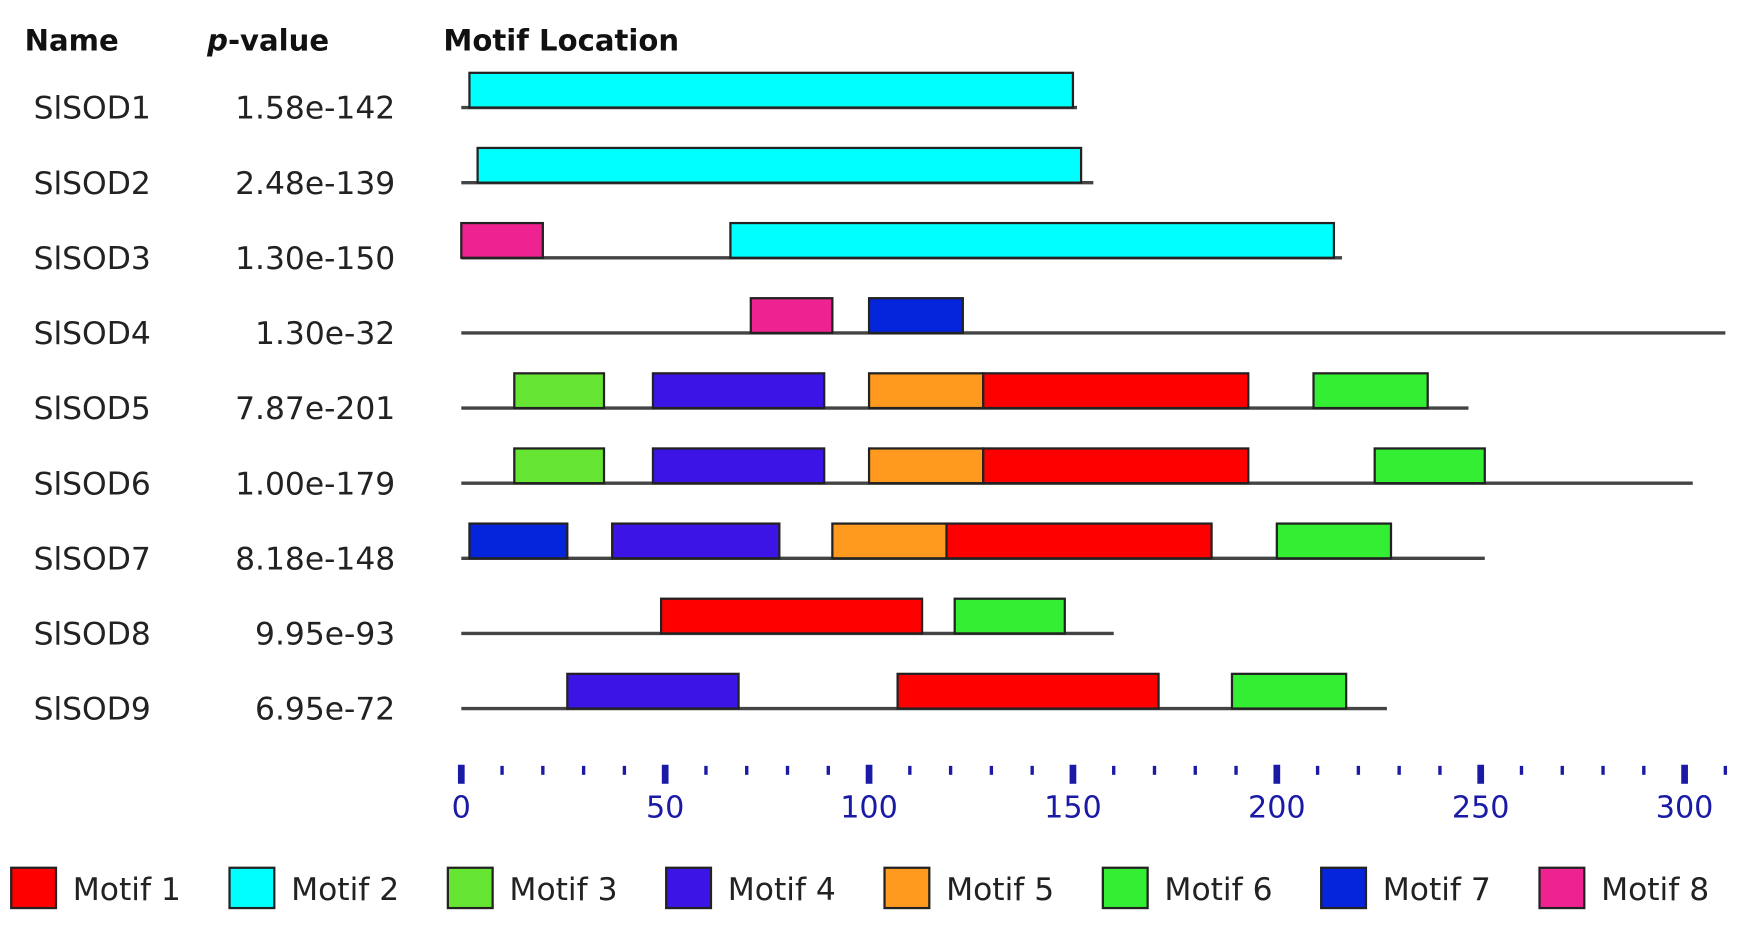 The height and width of the screenshot is (939, 1750). What do you see at coordinates (72, 40) in the screenshot?
I see `name-header: Name` at bounding box center [72, 40].